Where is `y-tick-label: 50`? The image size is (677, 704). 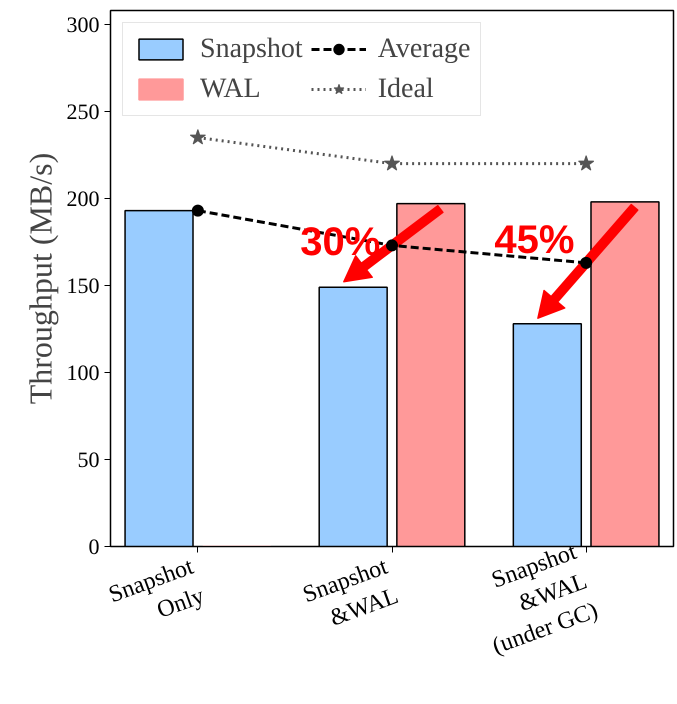 y-tick-label: 50 is located at coordinates (89, 459).